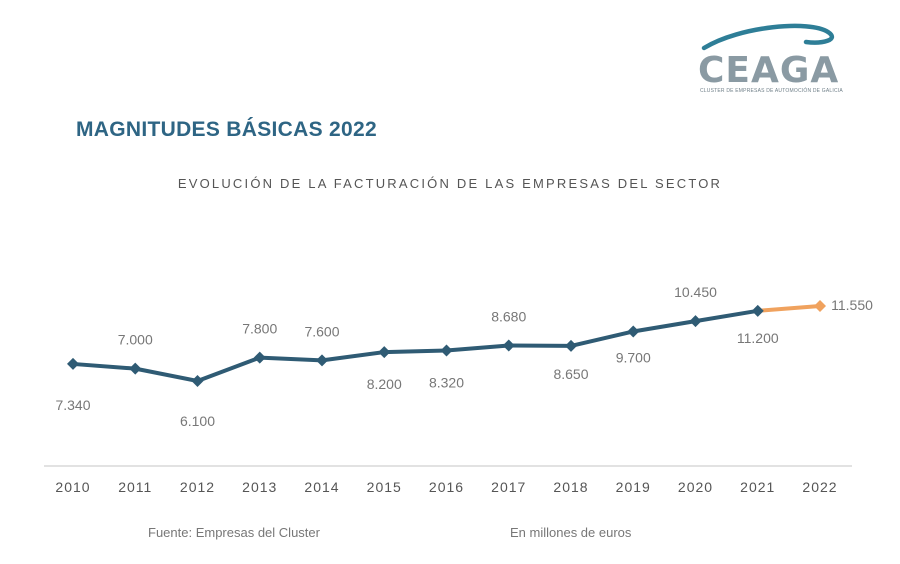  I want to click on x-tick-label: 2016, so click(446, 487).